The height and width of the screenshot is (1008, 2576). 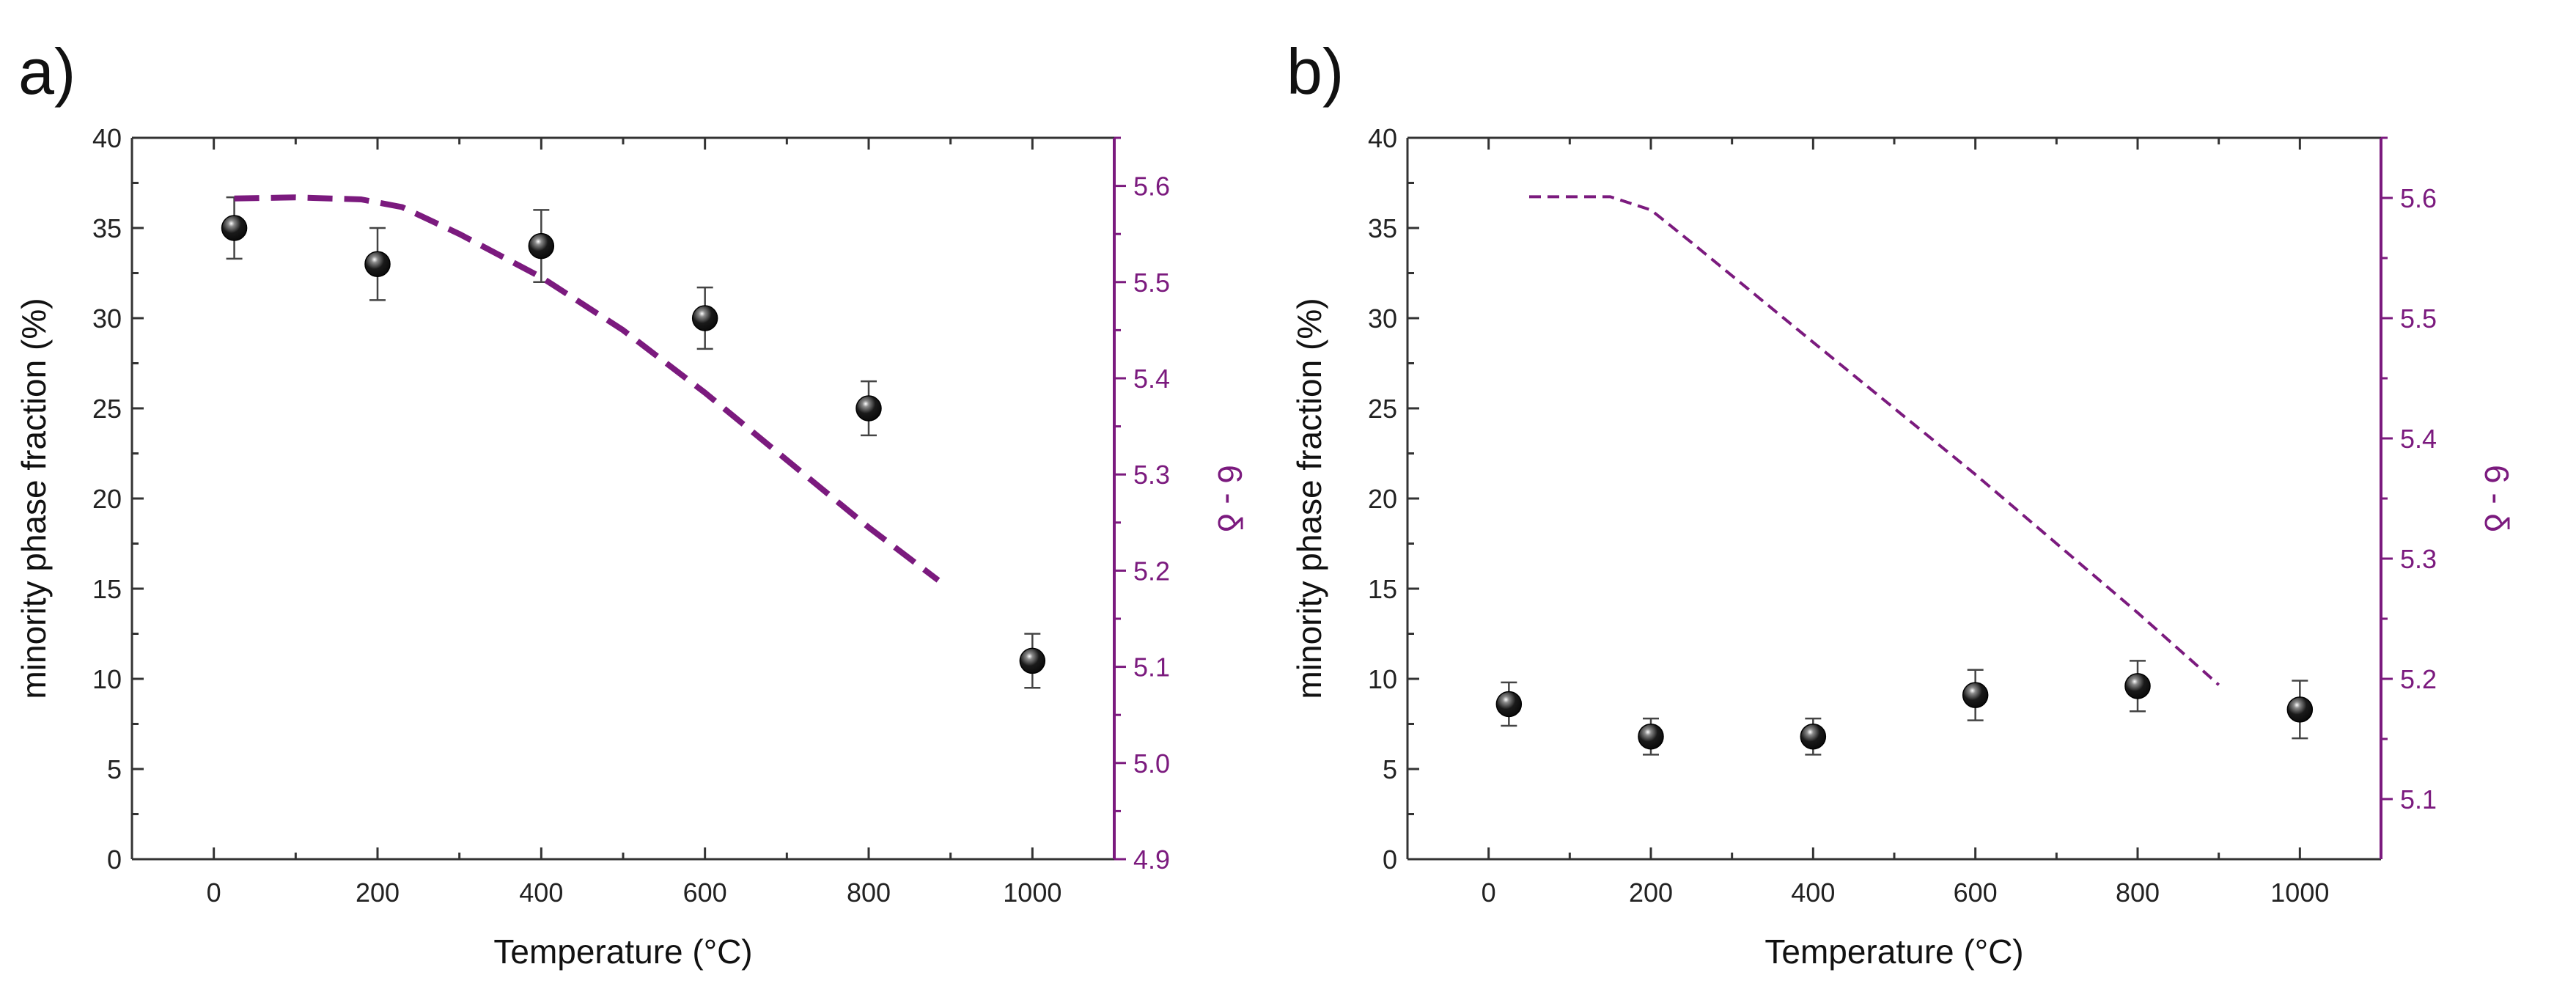 What do you see at coordinates (47, 71) in the screenshot?
I see `panel-label: a)` at bounding box center [47, 71].